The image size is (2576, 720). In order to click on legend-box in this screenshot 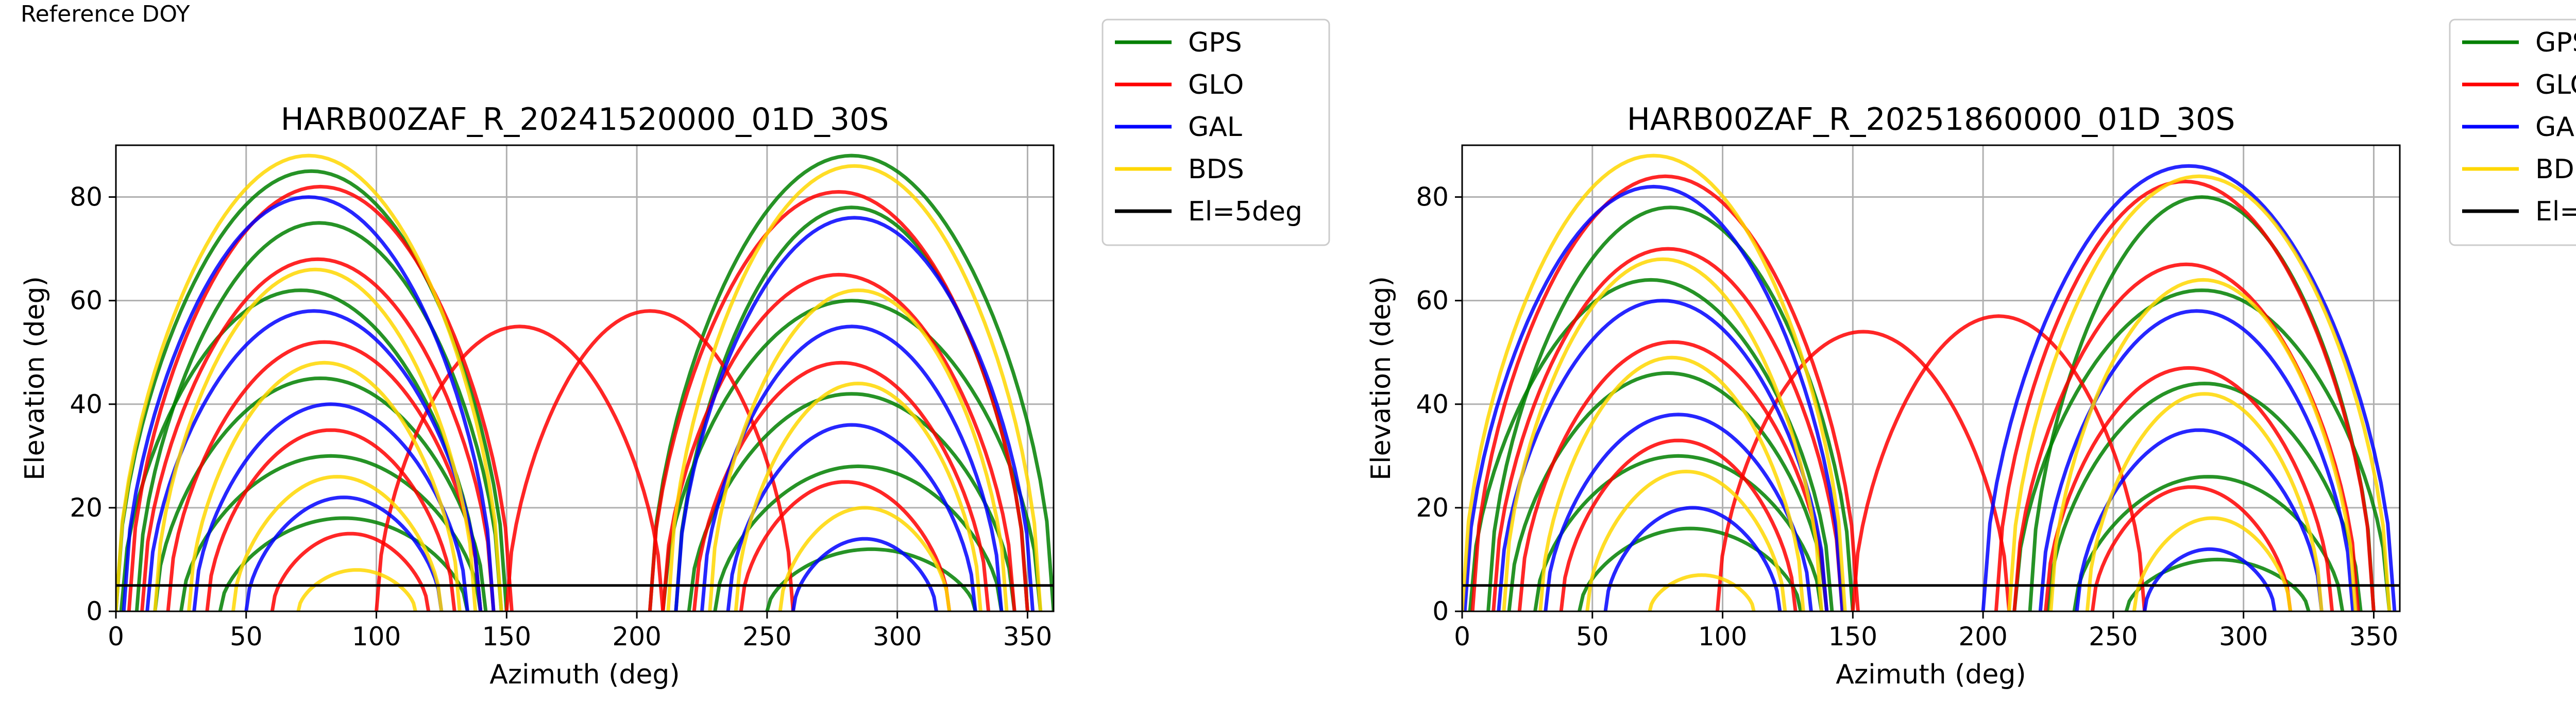, I will do `click(1215, 132)`.